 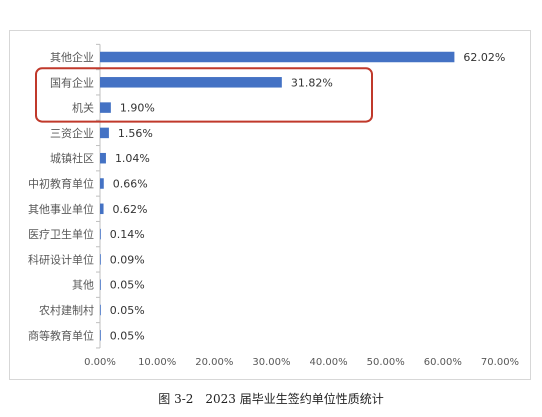 What do you see at coordinates (214, 362) in the screenshot?
I see `x-tick-label: 20.00%` at bounding box center [214, 362].